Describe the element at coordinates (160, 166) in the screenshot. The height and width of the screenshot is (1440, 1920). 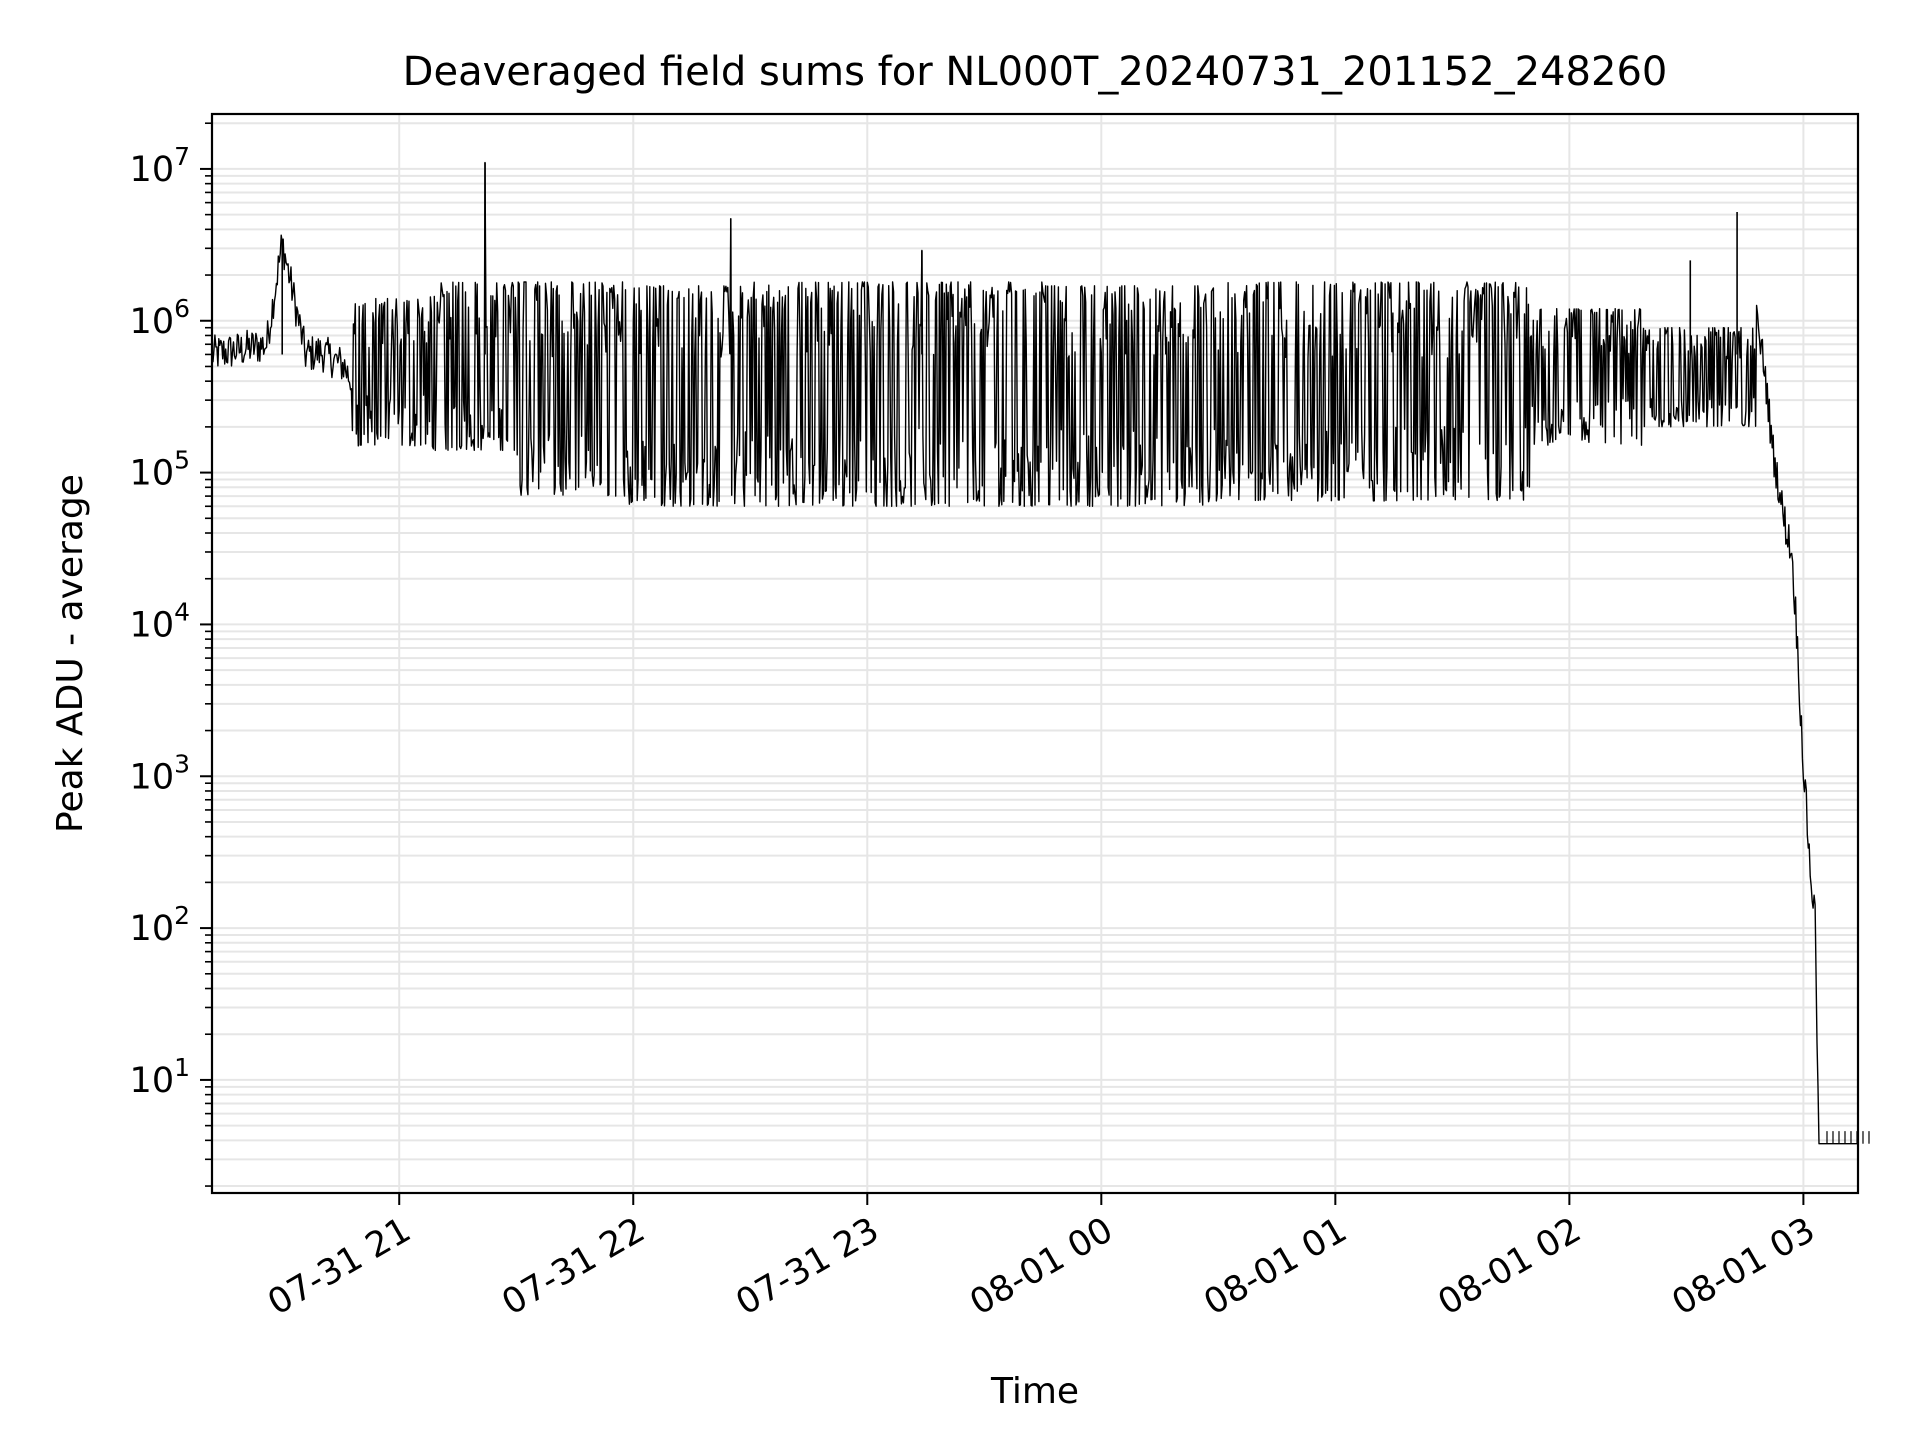
I see `y-tick-label: 10⁷` at that location.